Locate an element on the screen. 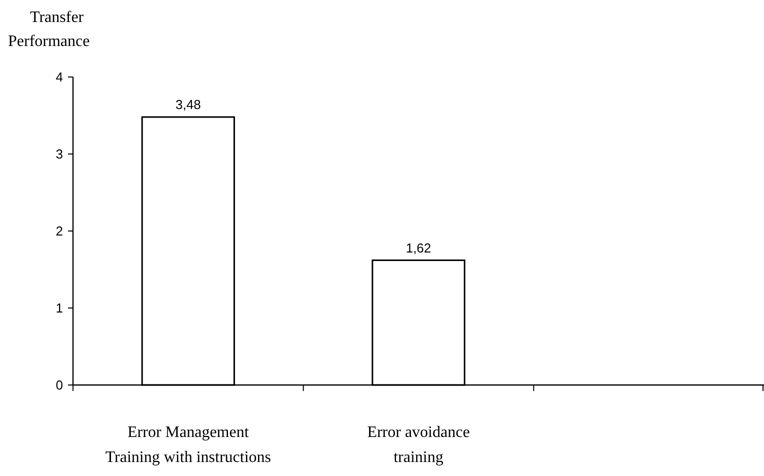 The image size is (764, 476). y-tick-label: 2 is located at coordinates (59, 231).